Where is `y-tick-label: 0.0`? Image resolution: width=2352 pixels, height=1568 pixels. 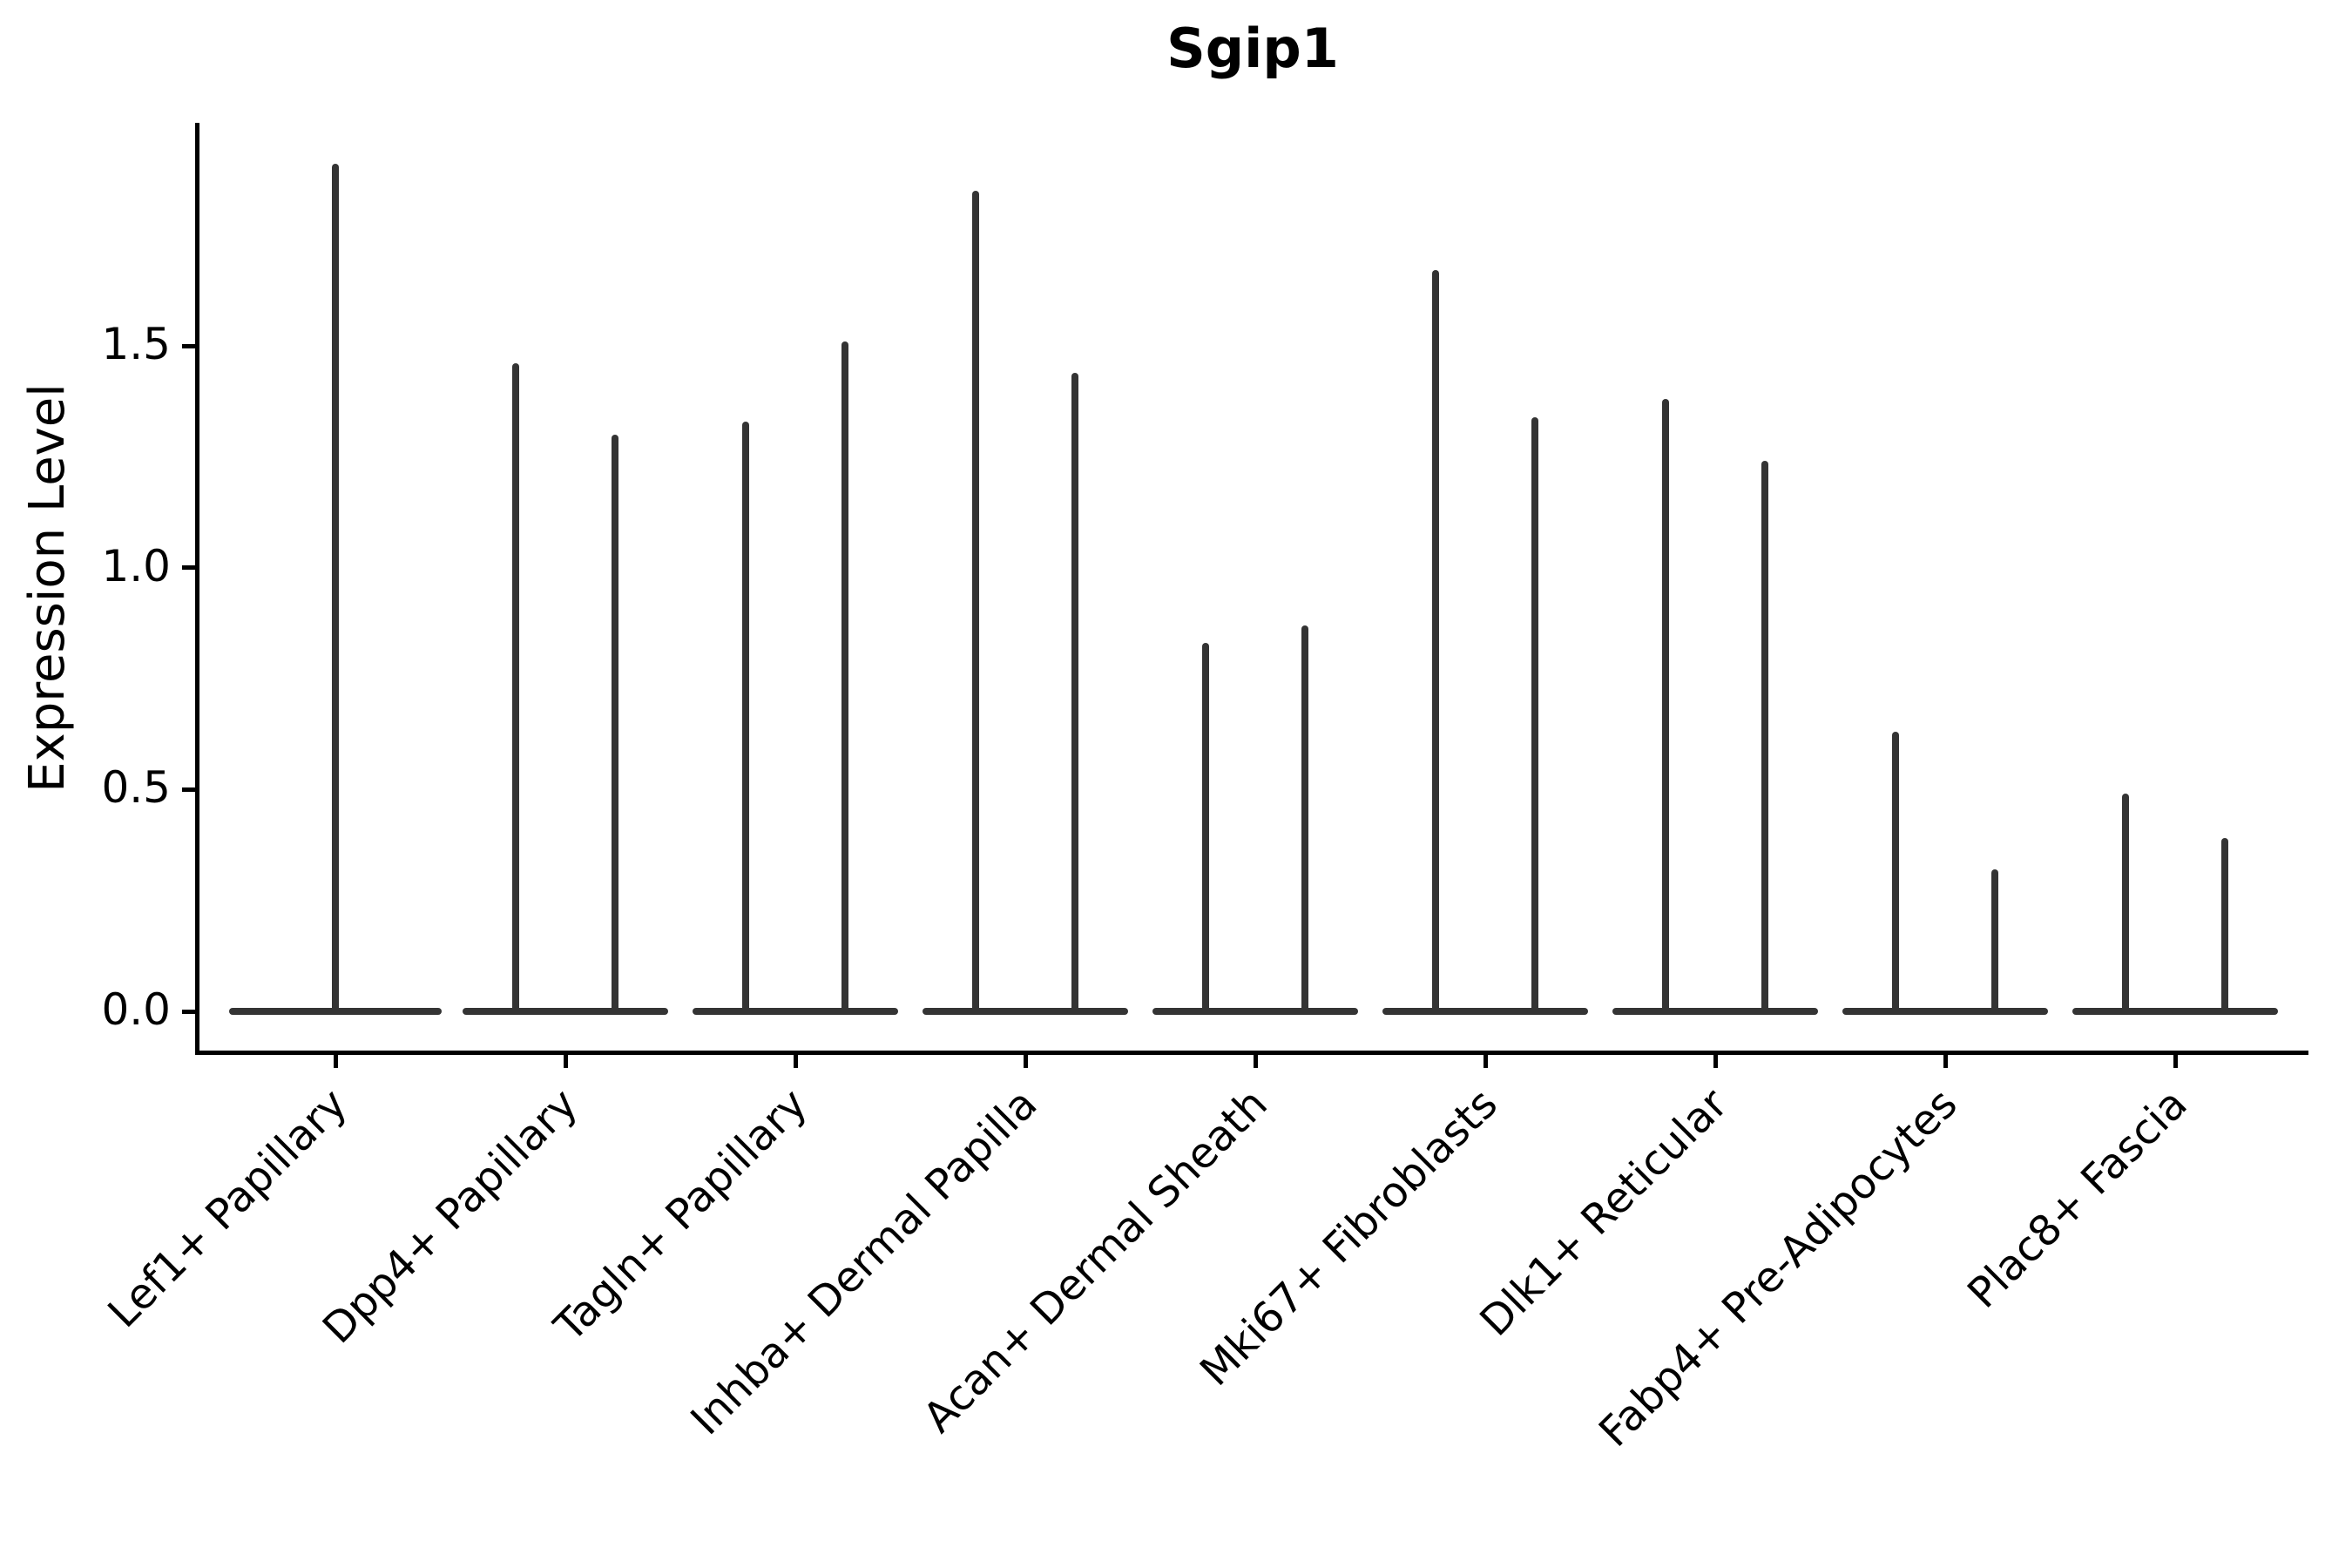
y-tick-label: 0.0 is located at coordinates (136, 1009).